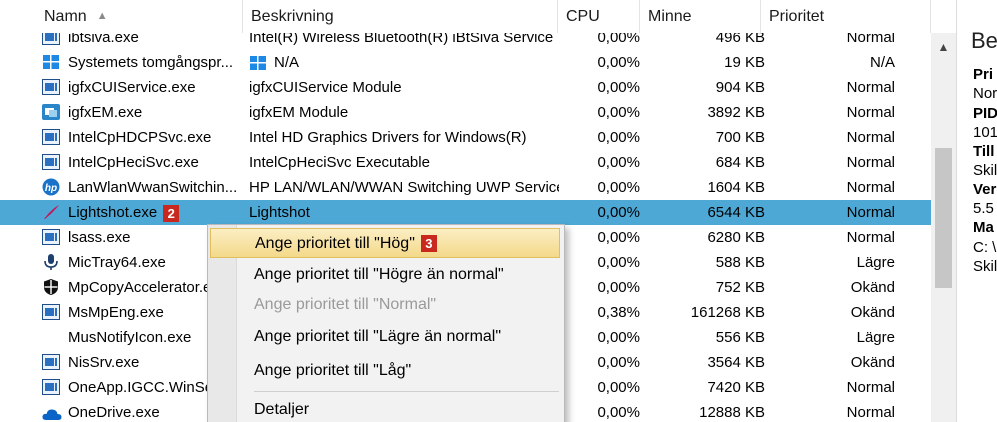 Image resolution: width=997 pixels, height=422 pixels. What do you see at coordinates (740, 162) in the screenshot?
I see `process-memory: 684 KB` at bounding box center [740, 162].